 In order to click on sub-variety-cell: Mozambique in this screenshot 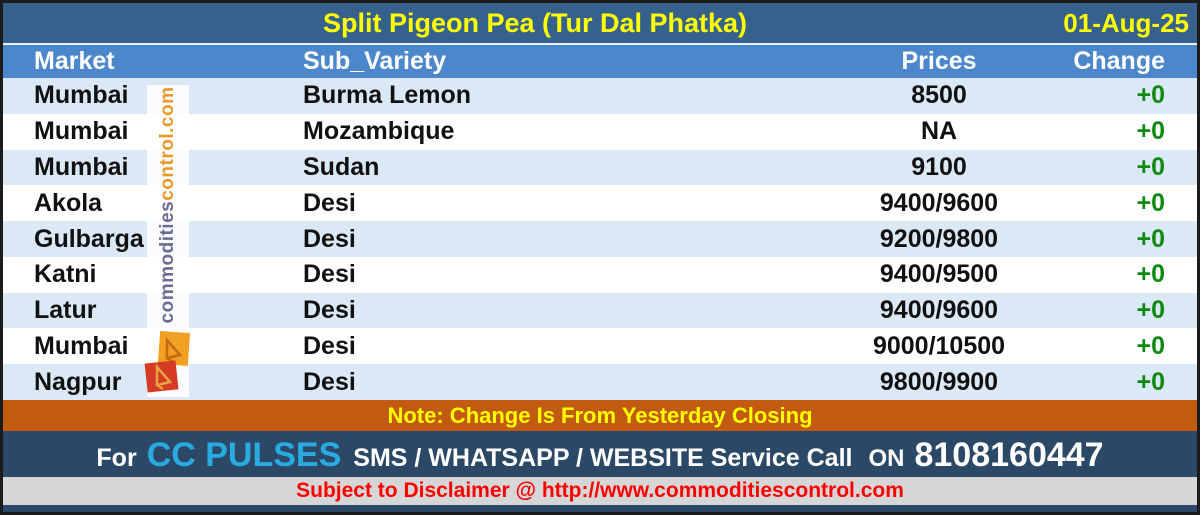, I will do `click(379, 131)`.